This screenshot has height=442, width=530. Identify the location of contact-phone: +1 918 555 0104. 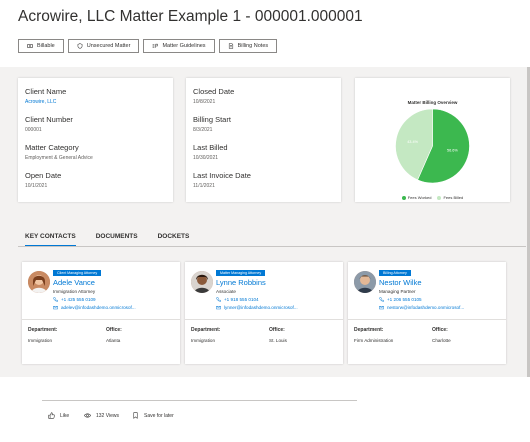
(237, 299).